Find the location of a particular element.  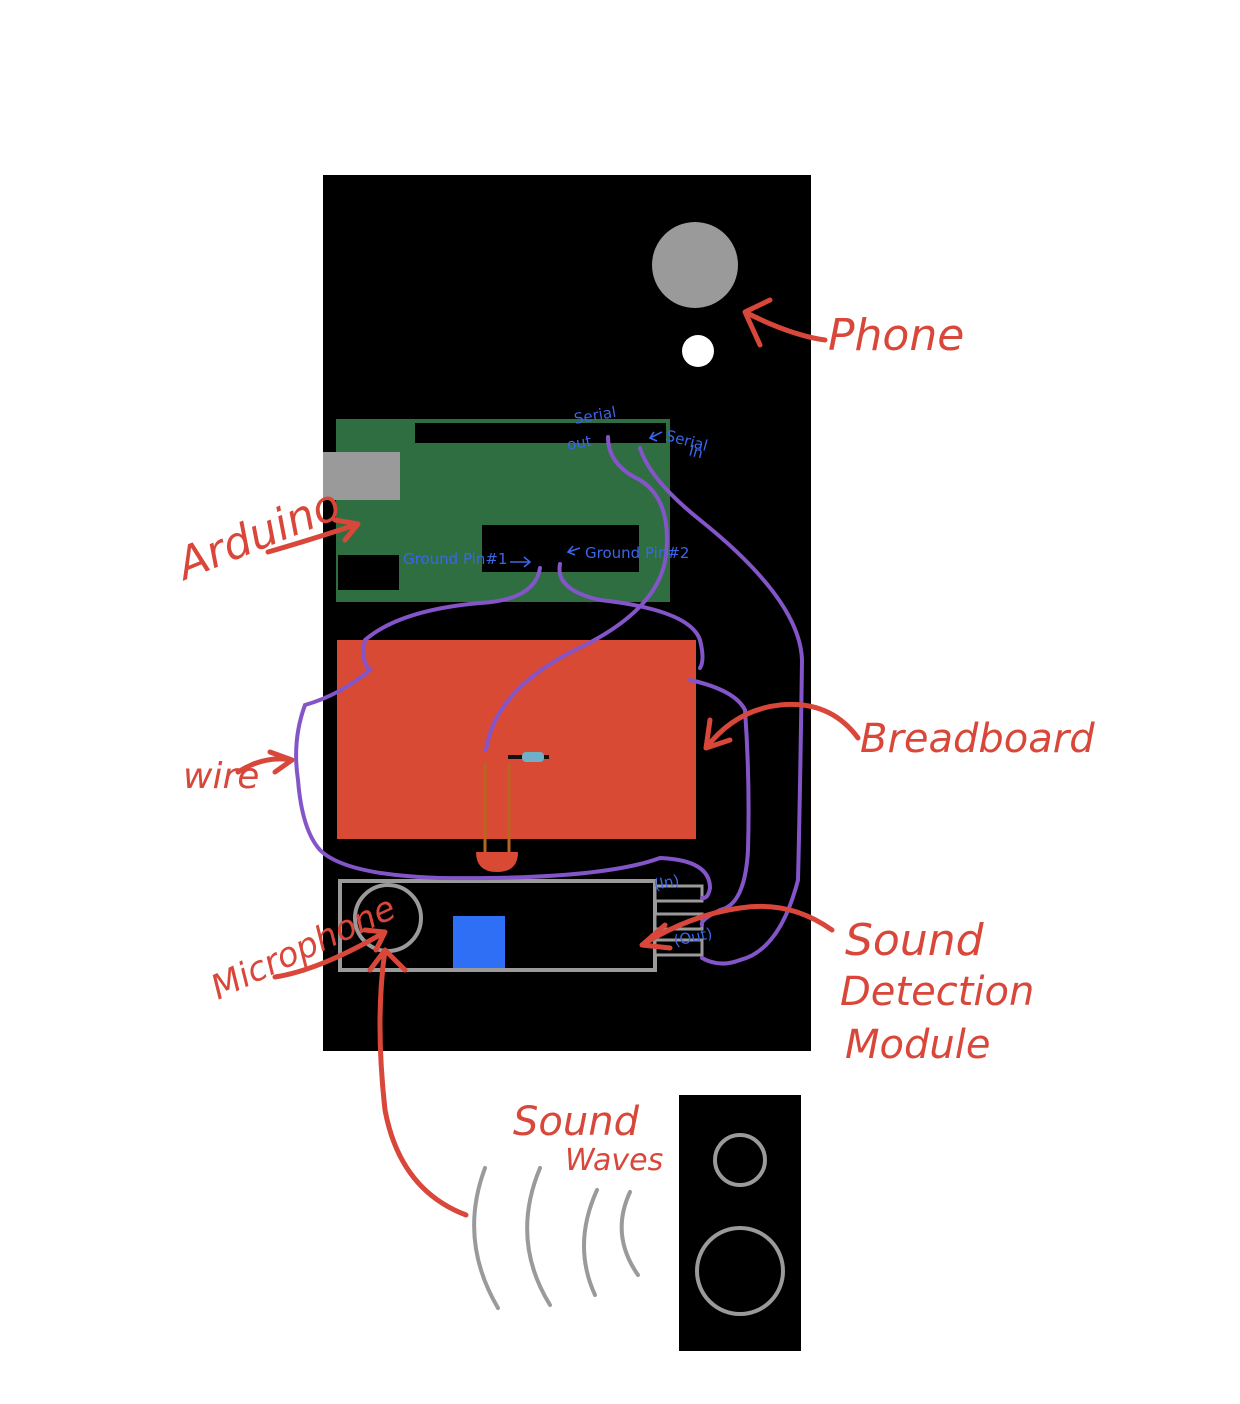

label-ground-pin-2: Ground Pin#2 is located at coordinates (637, 553).